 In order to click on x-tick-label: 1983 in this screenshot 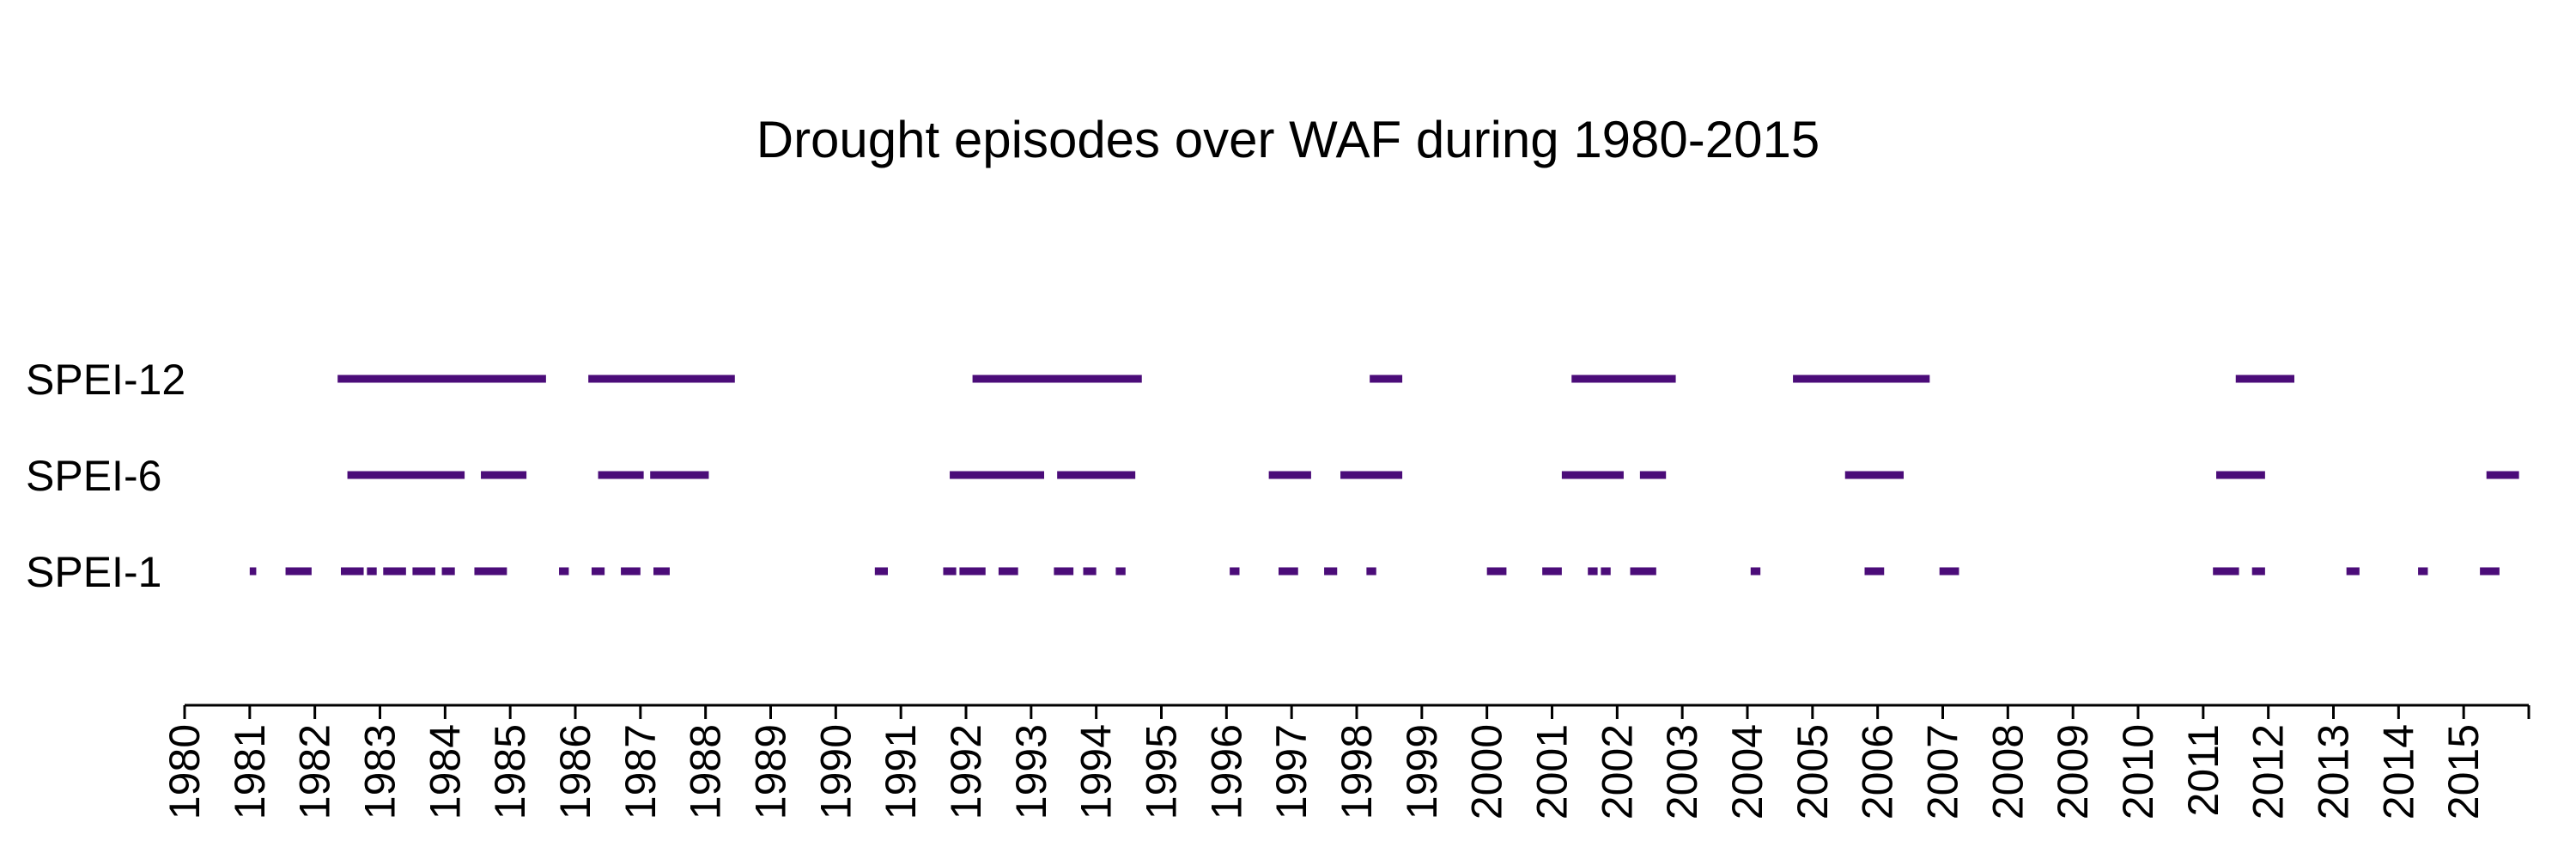, I will do `click(380, 771)`.